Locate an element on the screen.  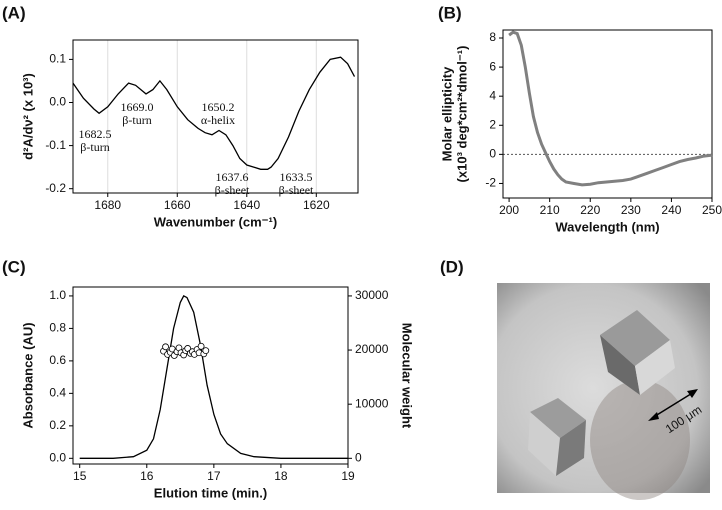
x-tick-label: 220 is located at coordinates (590, 210).